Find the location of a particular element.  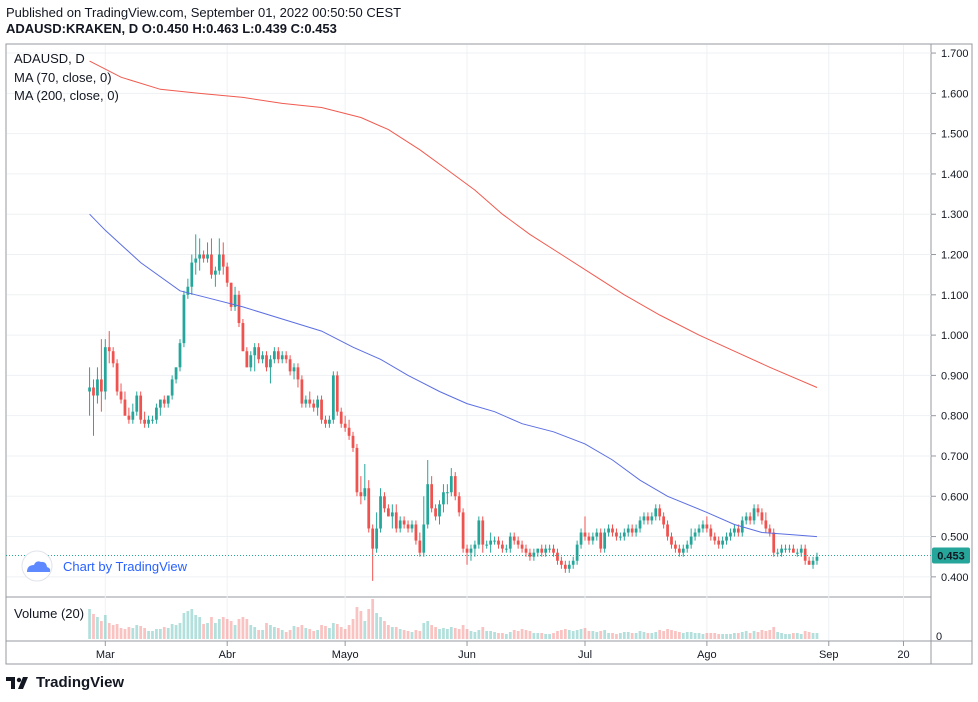

watermark: Chart by TradingView is located at coordinates (104, 566).